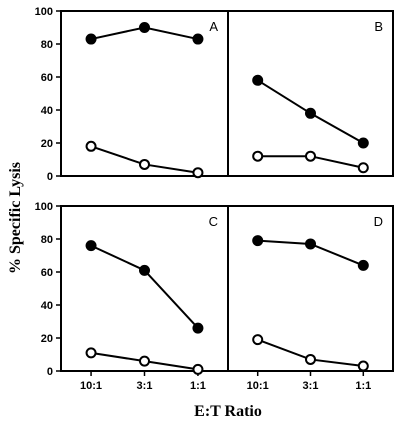 The image size is (400, 427). What do you see at coordinates (213, 26) in the screenshot?
I see `panel-label: A` at bounding box center [213, 26].